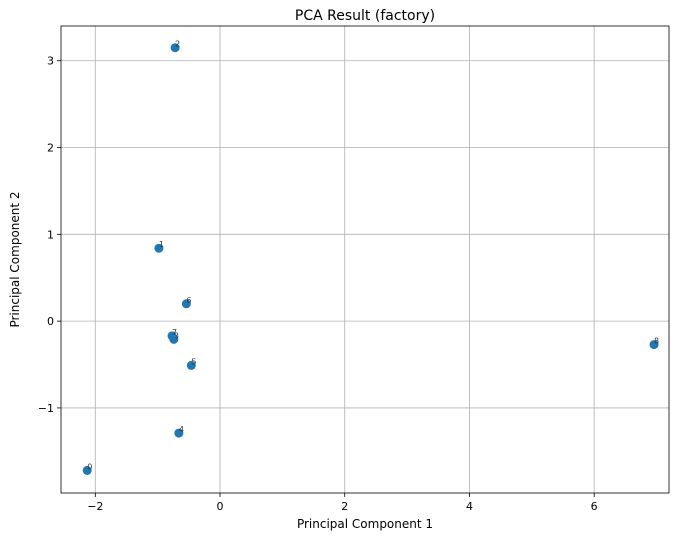  What do you see at coordinates (181, 429) in the screenshot?
I see `point-label: 4` at bounding box center [181, 429].